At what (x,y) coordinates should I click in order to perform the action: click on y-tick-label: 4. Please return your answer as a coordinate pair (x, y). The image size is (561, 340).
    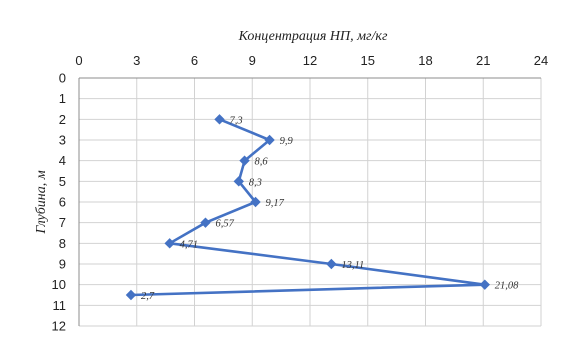
    Looking at the image, I should click on (62, 160).